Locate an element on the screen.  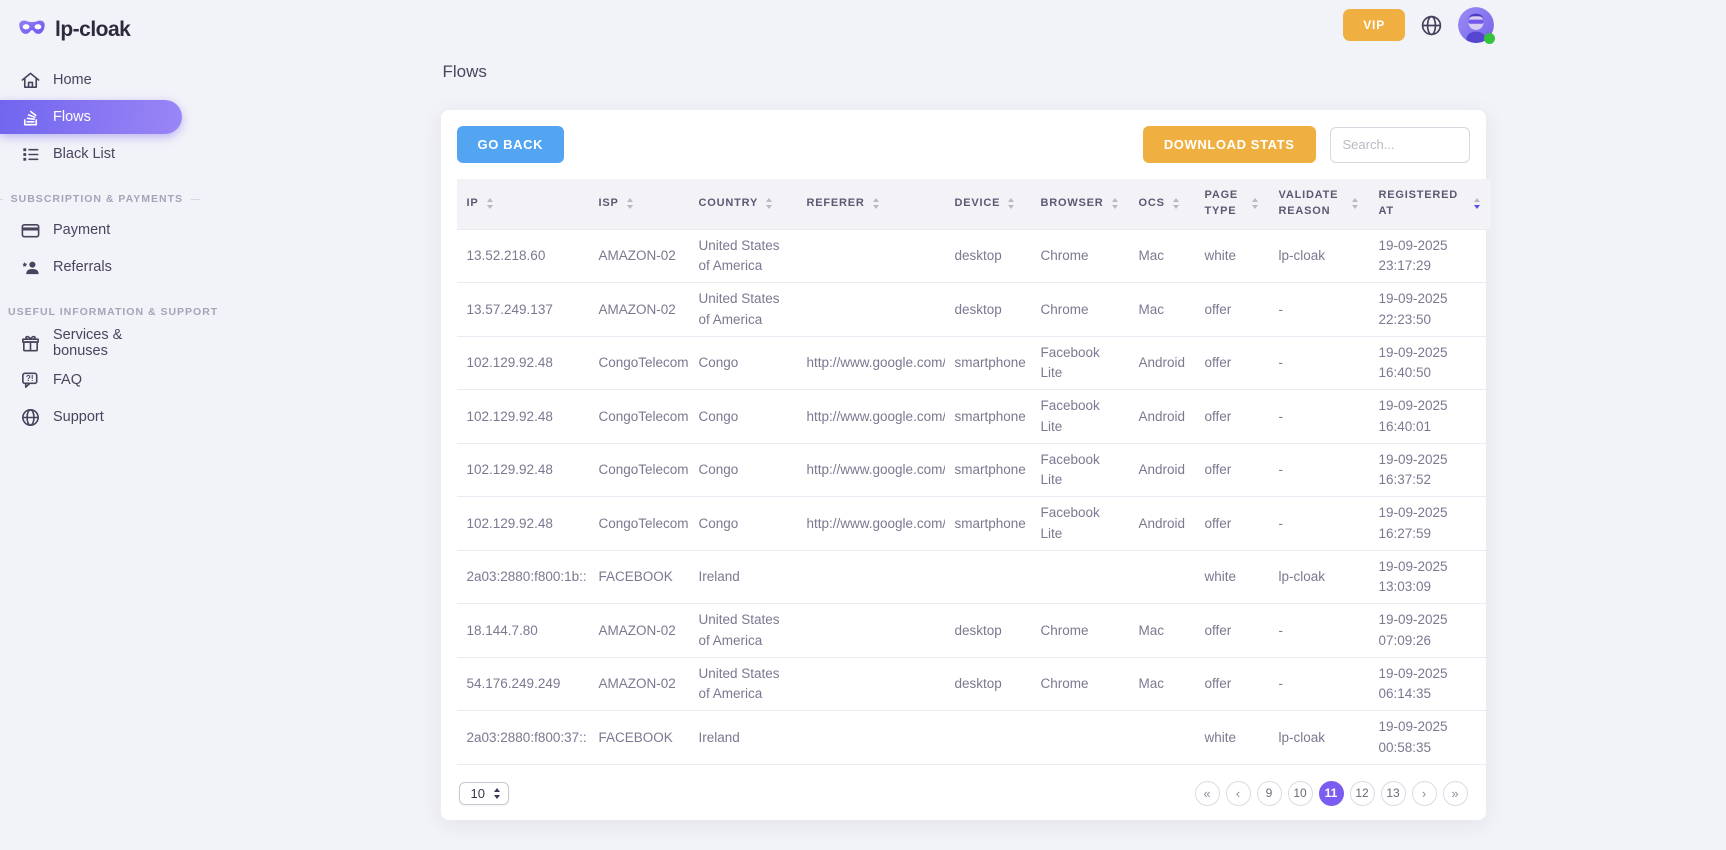
col-referer: REFERER is located at coordinates (870, 204).